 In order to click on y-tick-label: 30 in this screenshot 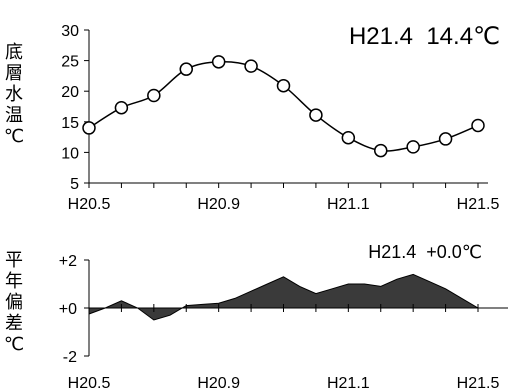, I will do `click(70, 31)`.